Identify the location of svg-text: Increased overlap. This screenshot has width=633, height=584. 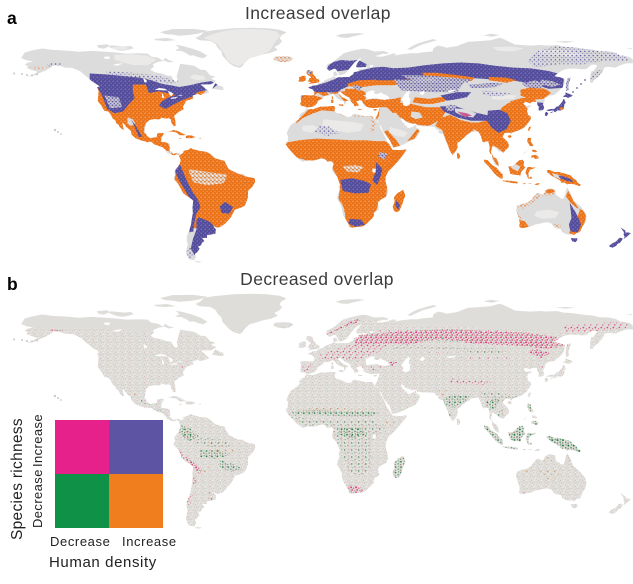
(318, 13).